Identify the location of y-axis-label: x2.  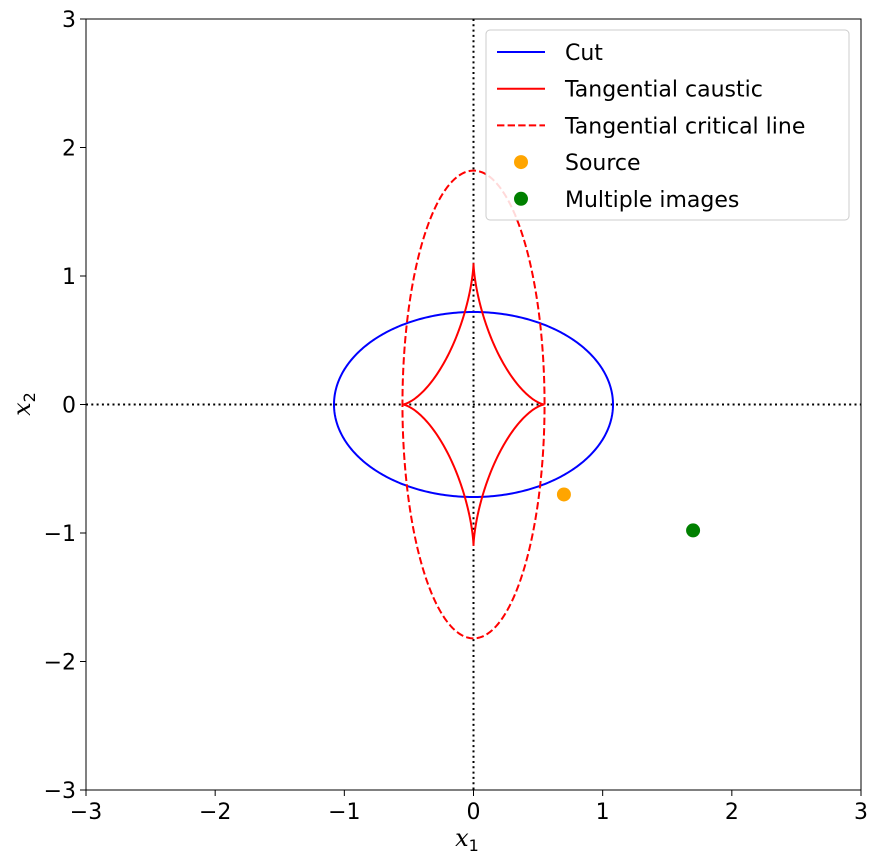
(23, 404).